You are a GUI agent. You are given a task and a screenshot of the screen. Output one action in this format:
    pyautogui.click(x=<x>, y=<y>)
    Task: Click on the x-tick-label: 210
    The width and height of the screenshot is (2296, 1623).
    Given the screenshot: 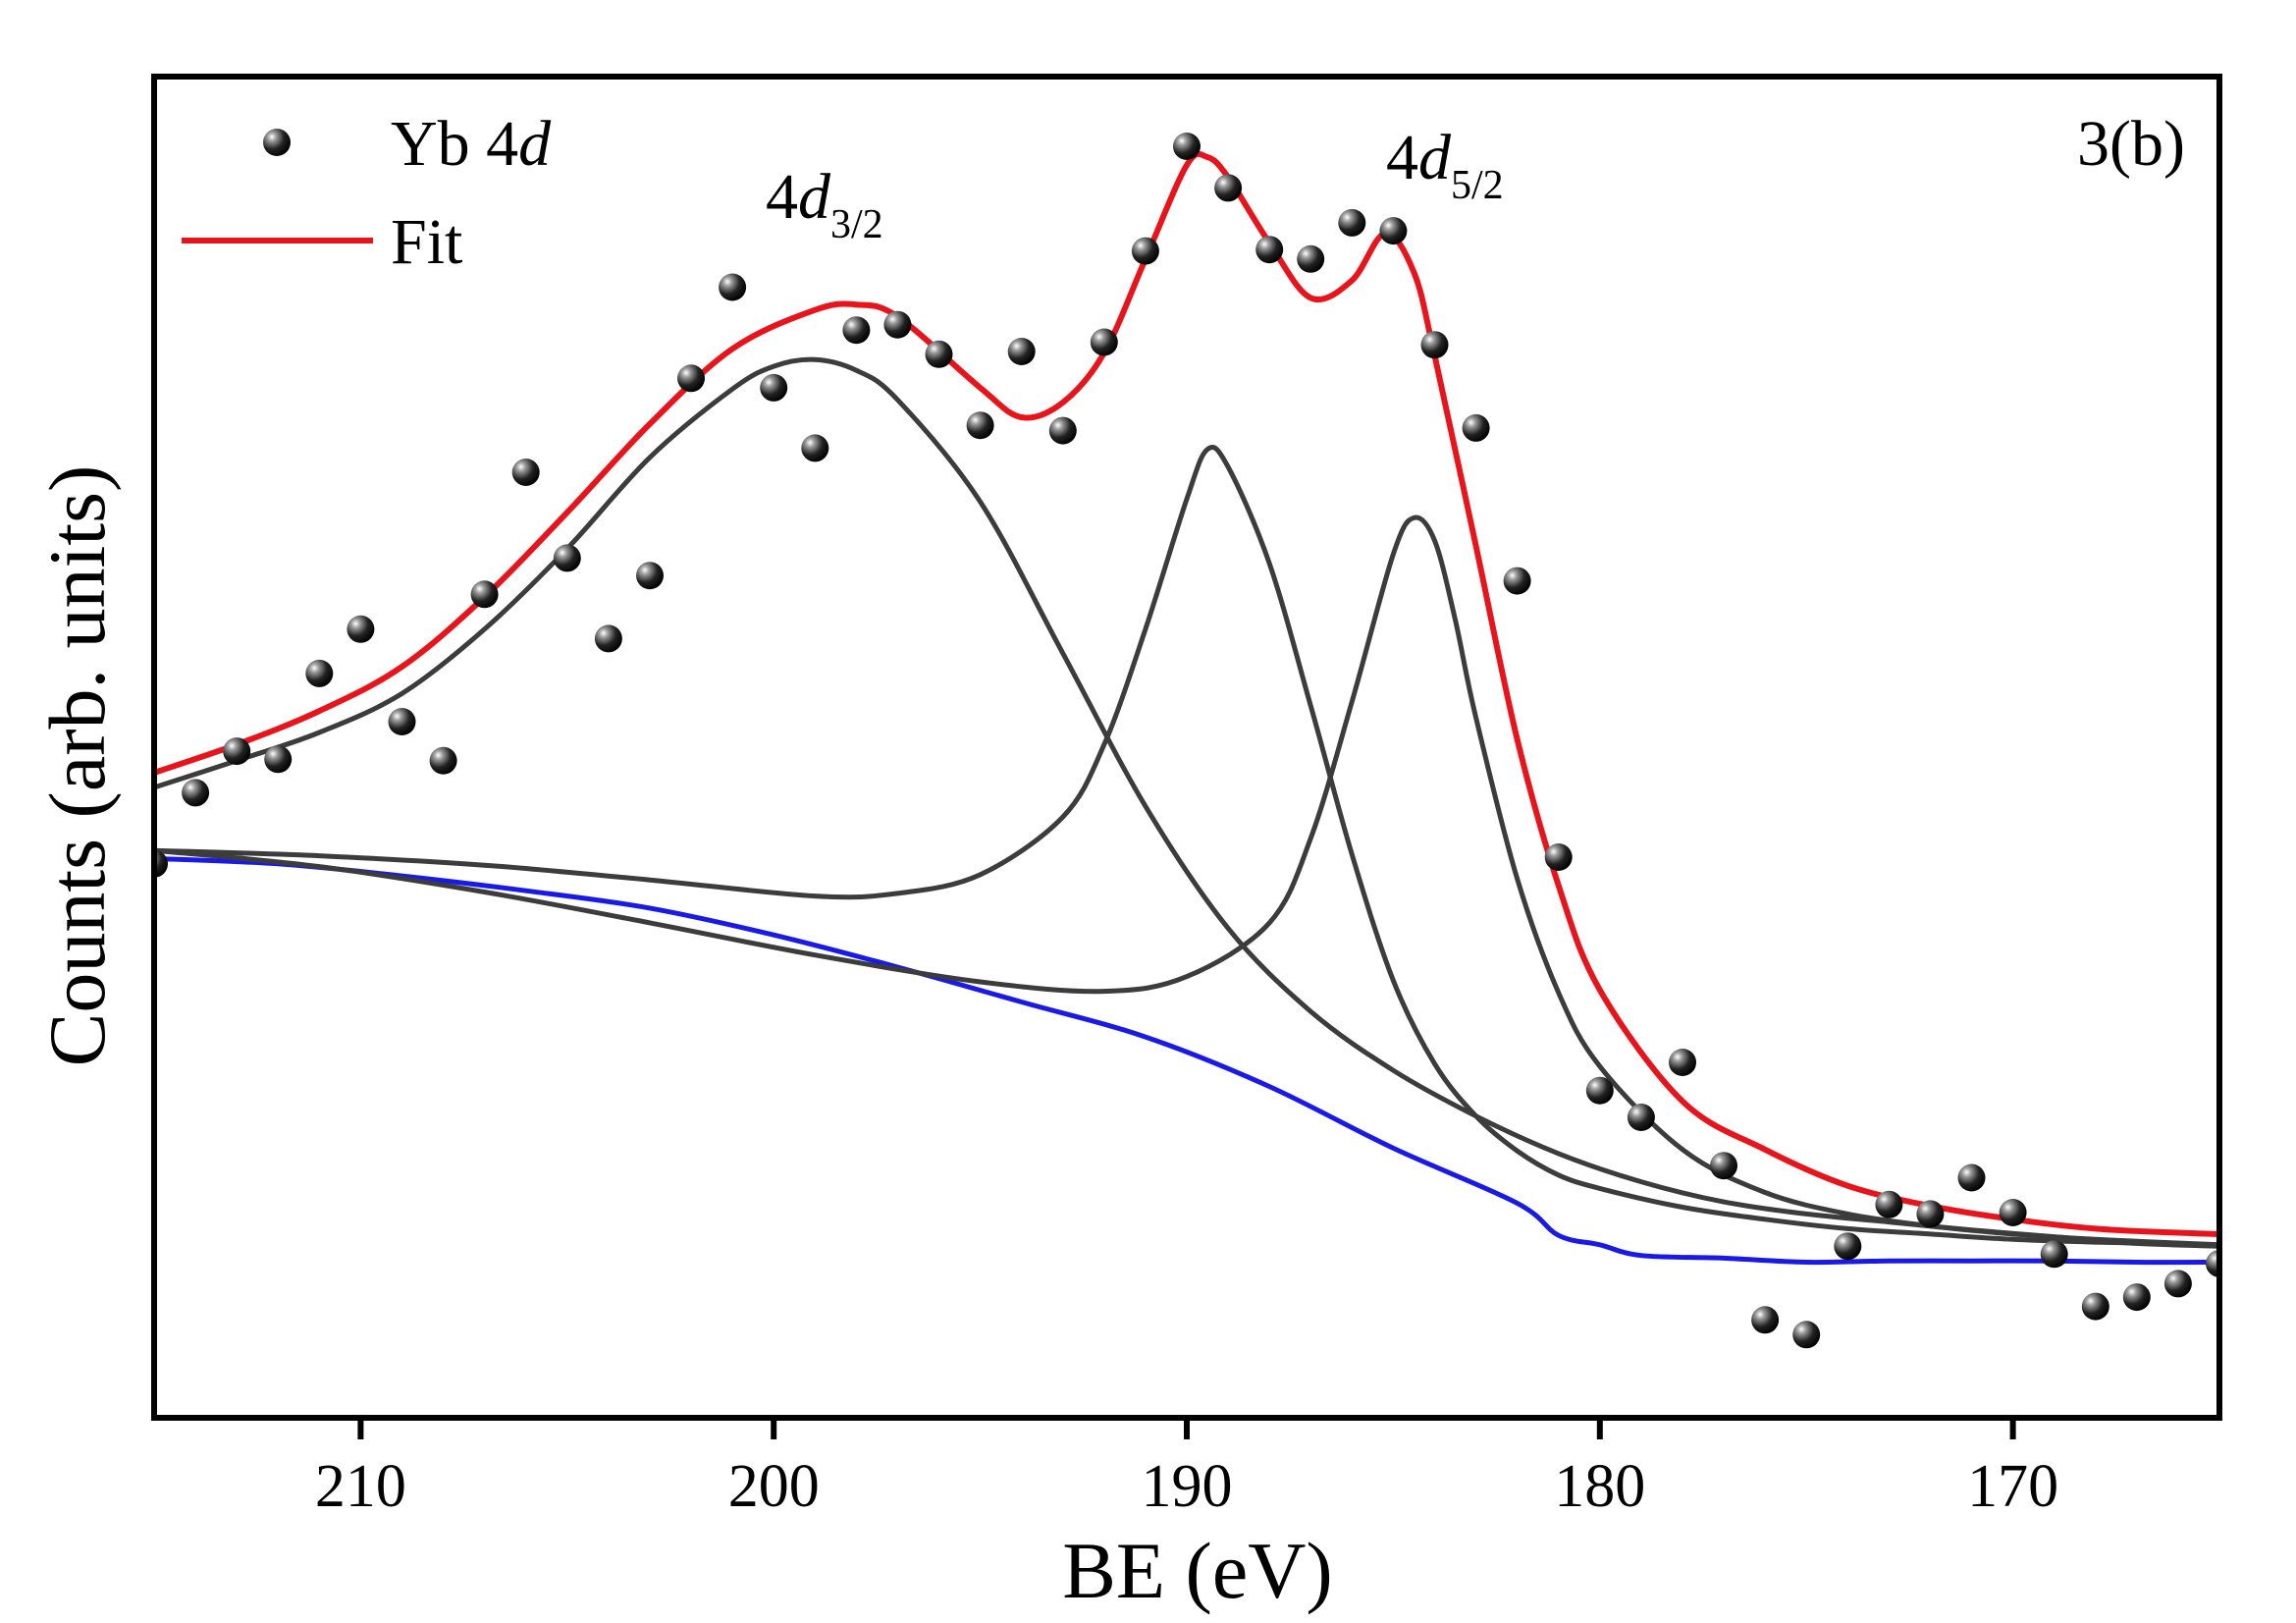 What is the action you would take?
    pyautogui.click(x=361, y=1486)
    